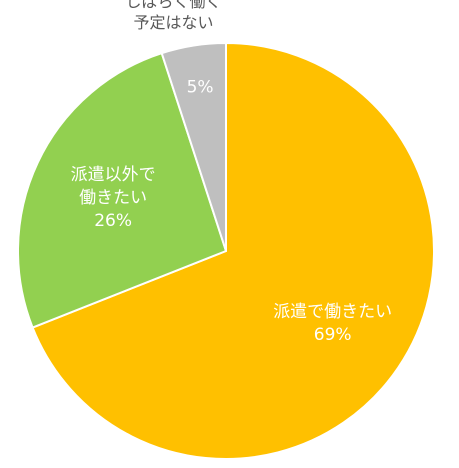 Image resolution: width=459 pixels, height=468 pixels. What do you see at coordinates (333, 335) in the screenshot?
I see `slice-value-label-0: 69%` at bounding box center [333, 335].